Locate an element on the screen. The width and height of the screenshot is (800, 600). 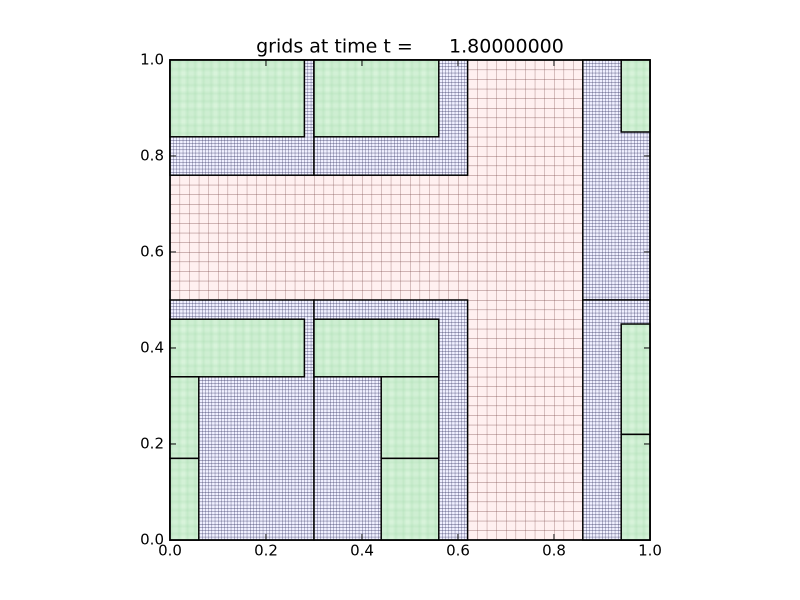
x-tick-label: 0.6 is located at coordinates (458, 551).